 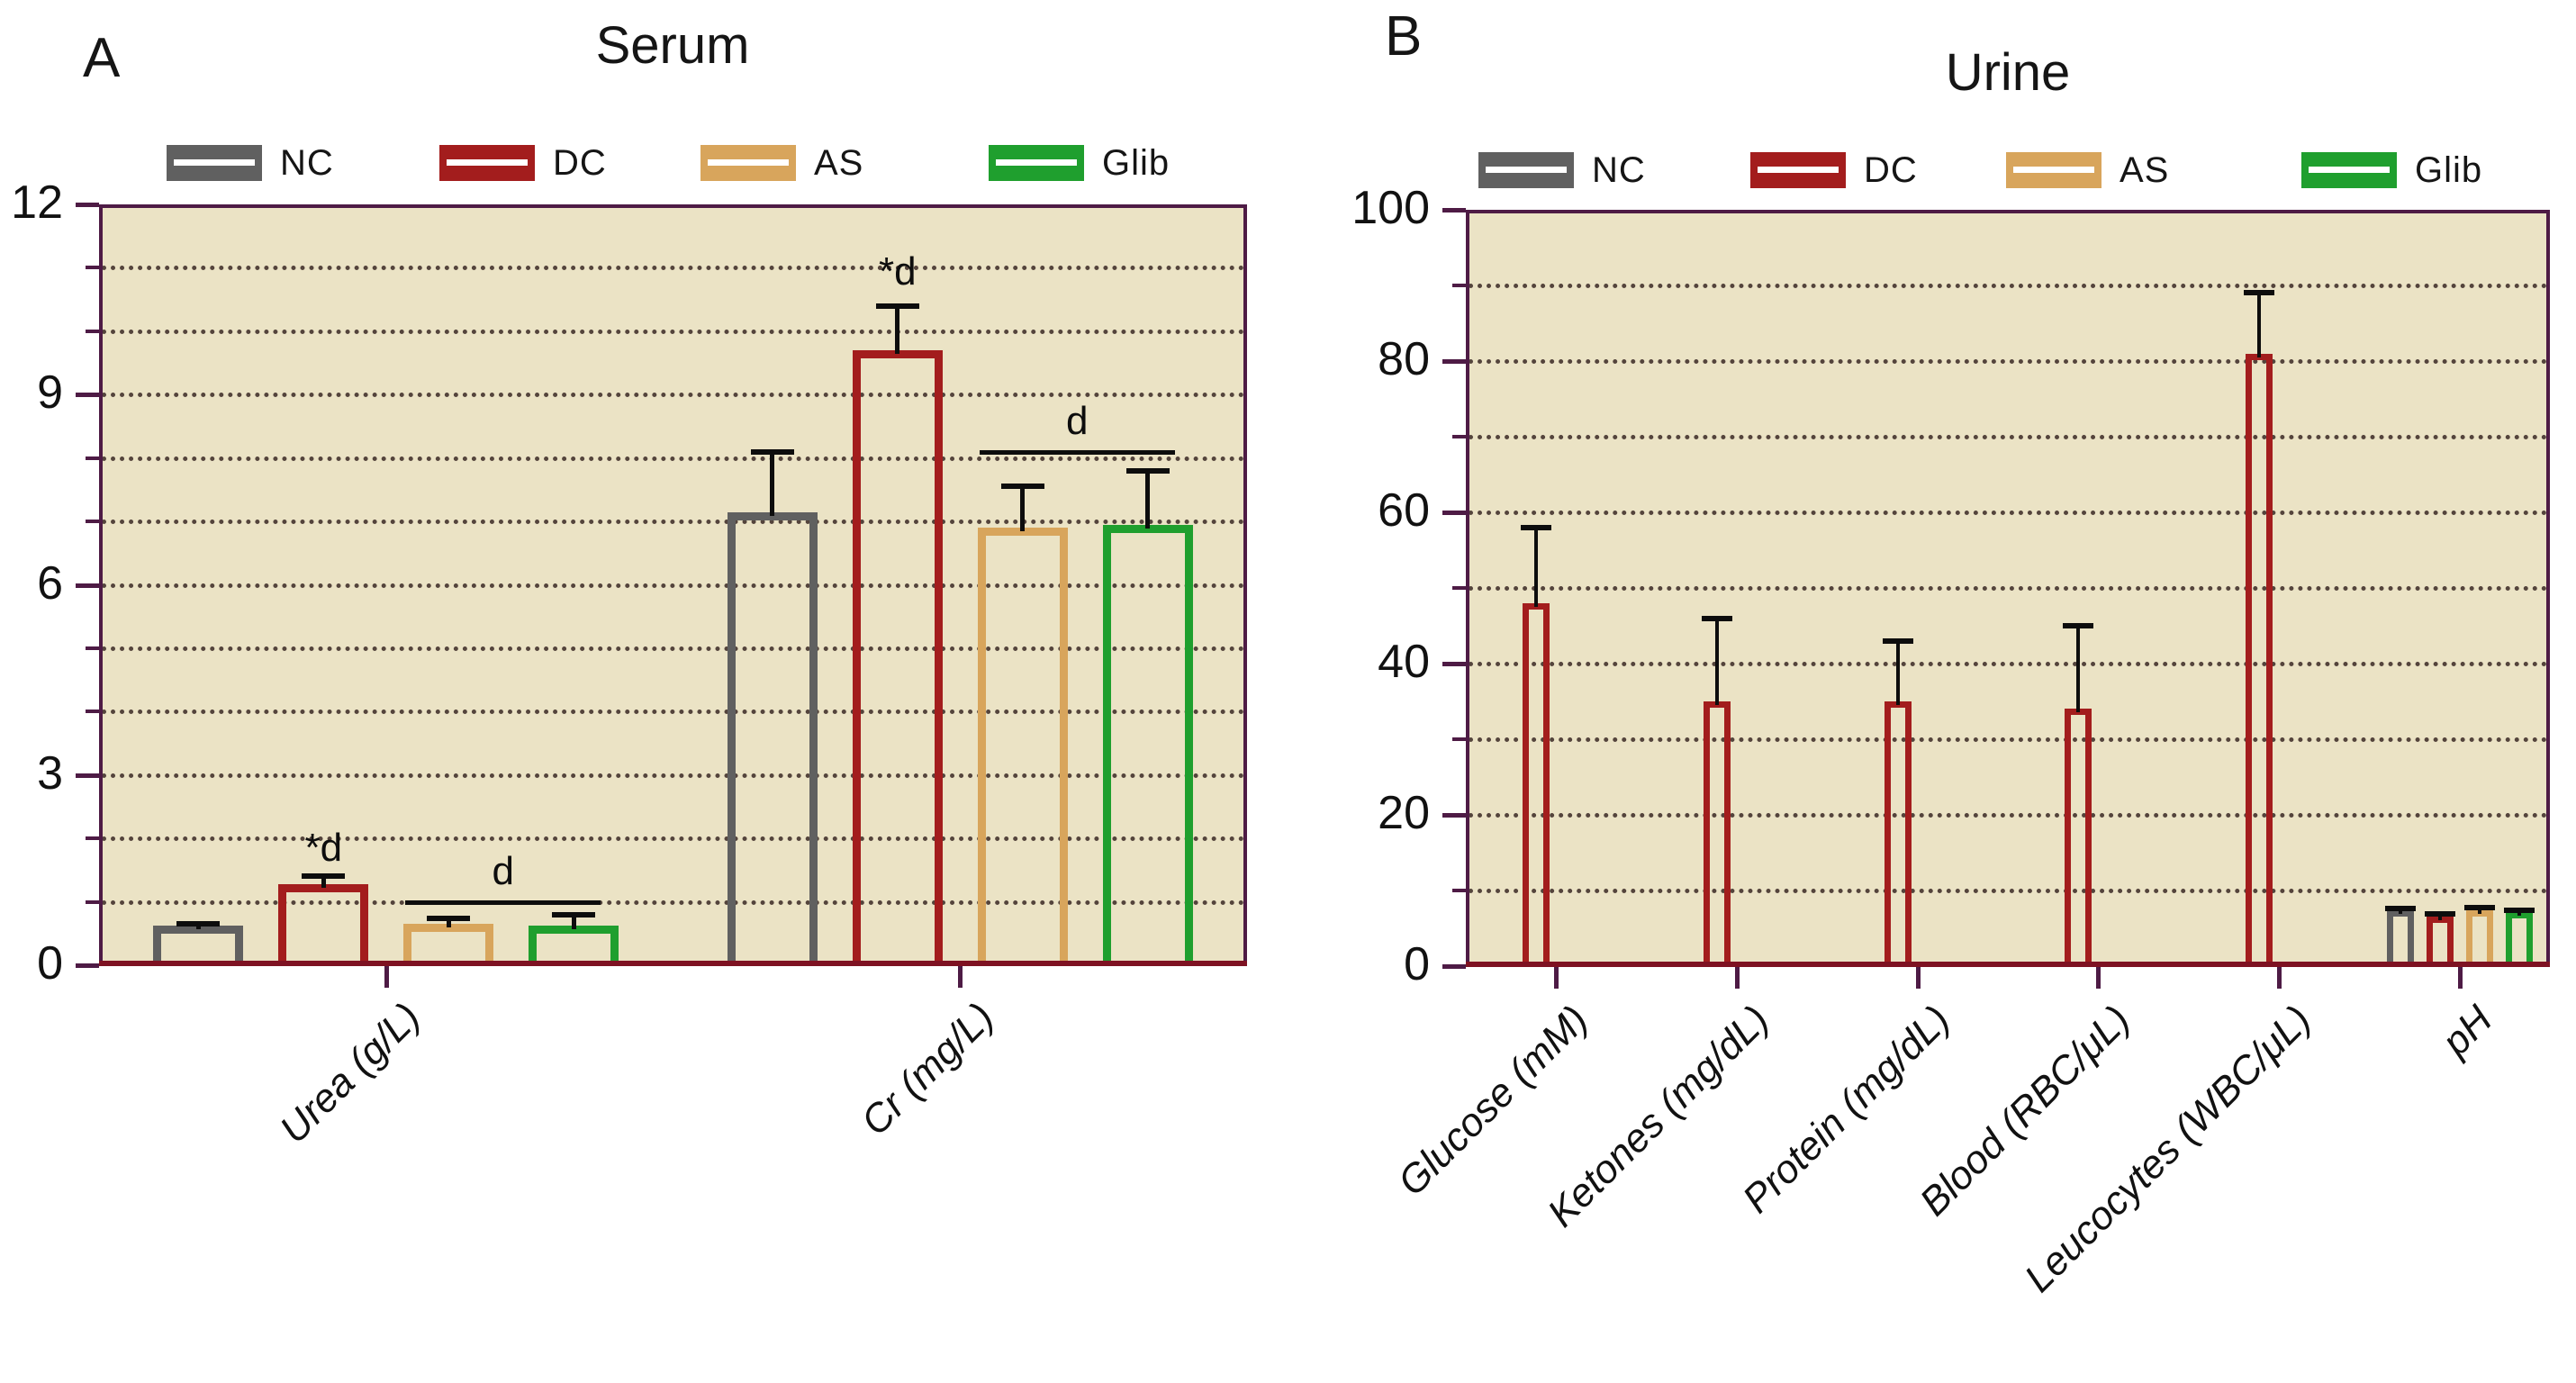 What do you see at coordinates (1404, 37) in the screenshot?
I see `panel-letter-b: B` at bounding box center [1404, 37].